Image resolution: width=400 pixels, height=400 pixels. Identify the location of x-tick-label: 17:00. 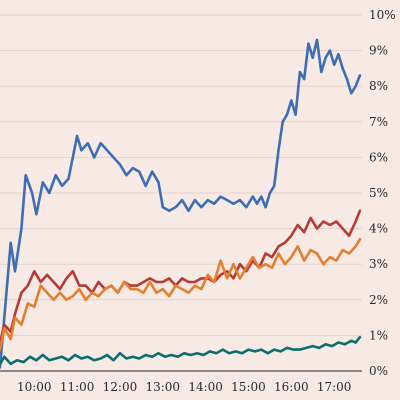
(334, 387).